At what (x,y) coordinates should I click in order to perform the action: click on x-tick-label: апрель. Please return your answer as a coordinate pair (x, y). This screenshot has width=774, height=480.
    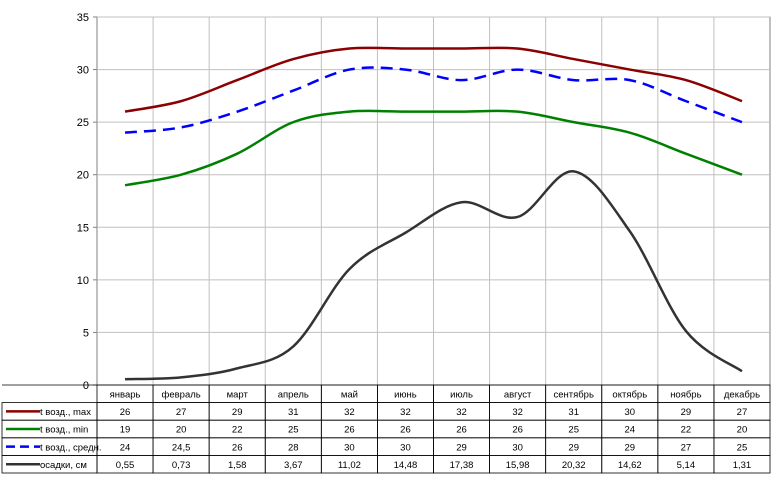
    Looking at the image, I should click on (293, 395).